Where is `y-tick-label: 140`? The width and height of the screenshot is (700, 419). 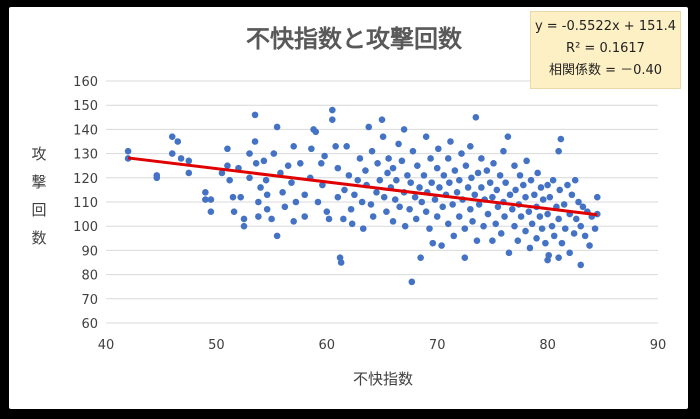
y-tick-label: 140 is located at coordinates (85, 130).